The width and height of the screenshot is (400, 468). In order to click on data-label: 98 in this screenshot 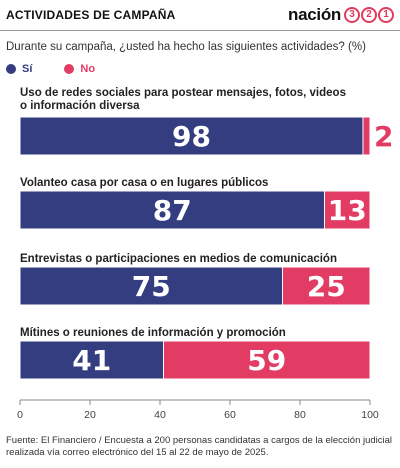, I will do `click(191, 136)`.